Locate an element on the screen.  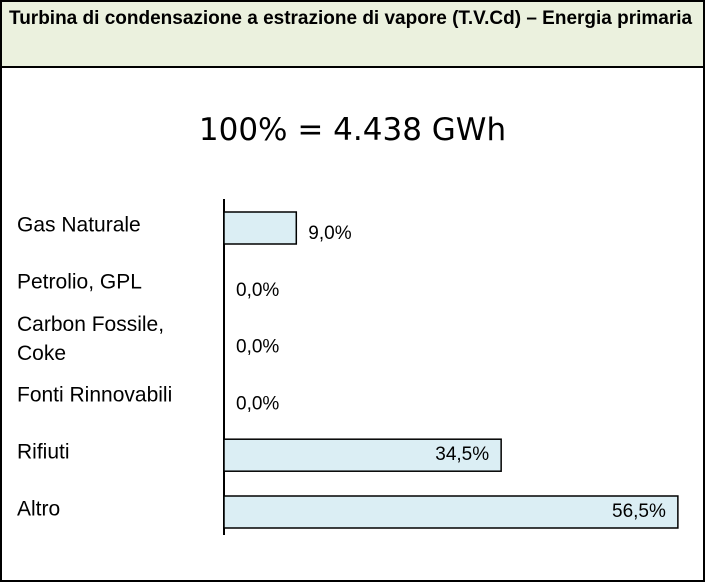
category-label: Altro is located at coordinates (39, 509).